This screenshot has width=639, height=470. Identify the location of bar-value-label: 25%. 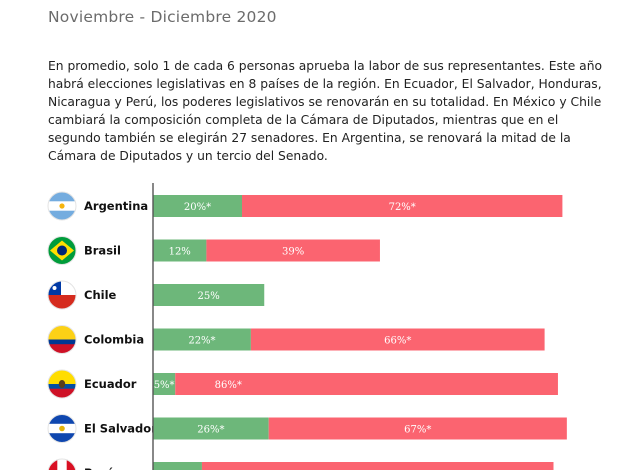
(209, 296).